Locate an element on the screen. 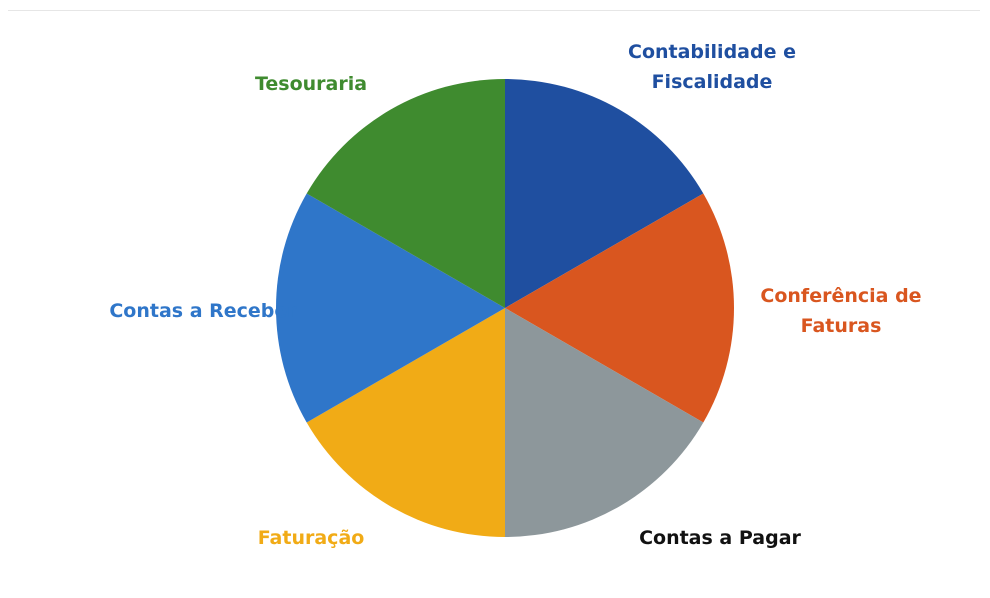  slice-label: Contas a Pagar is located at coordinates (720, 538).